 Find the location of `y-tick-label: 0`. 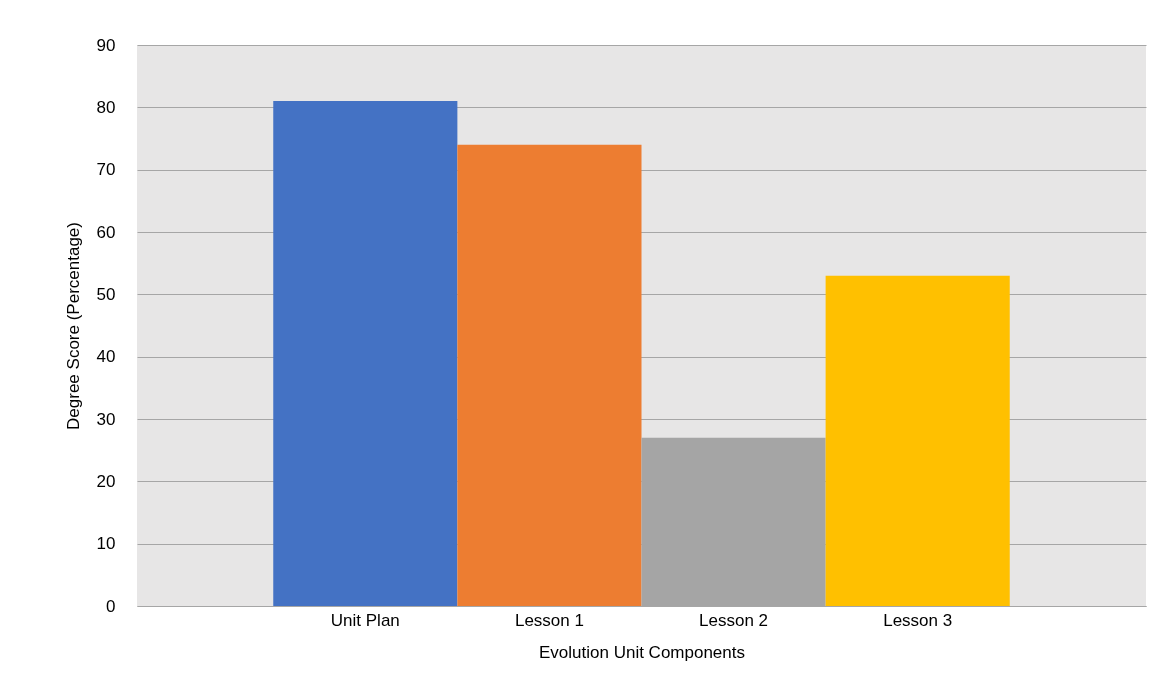

y-tick-label: 0 is located at coordinates (111, 606).